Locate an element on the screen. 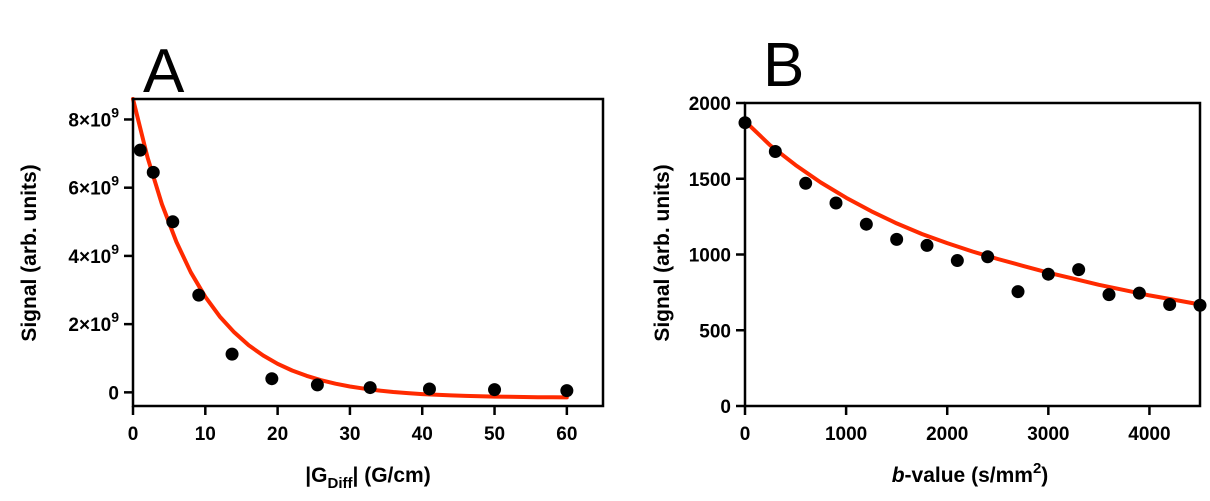 The height and width of the screenshot is (501, 1210). panel-a-y-axis-label: Signal (arb. units) is located at coordinates (29, 252).